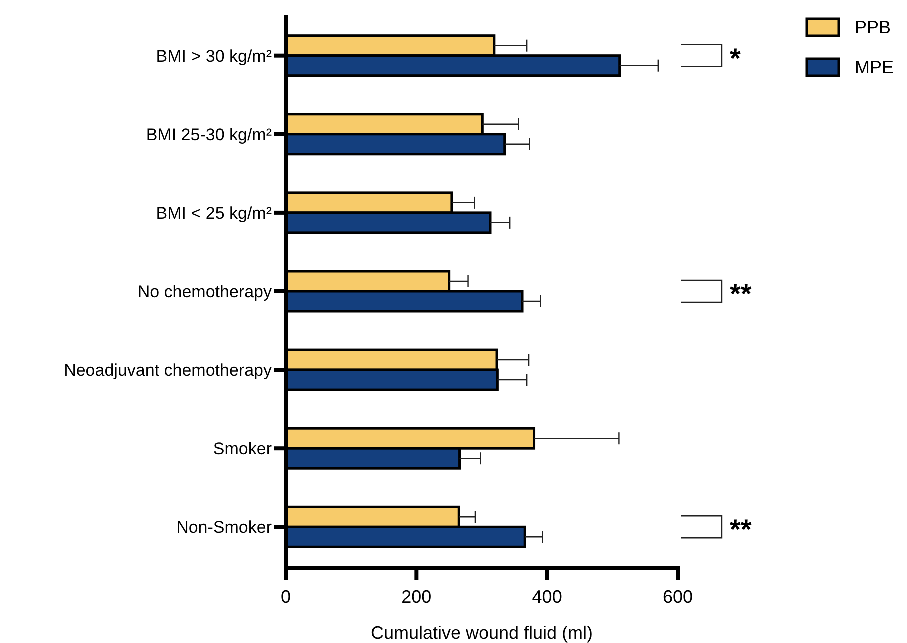 Image resolution: width=907 pixels, height=643 pixels. I want to click on y-tick-label: Neoadjuvant chemotherapy, so click(168, 370).